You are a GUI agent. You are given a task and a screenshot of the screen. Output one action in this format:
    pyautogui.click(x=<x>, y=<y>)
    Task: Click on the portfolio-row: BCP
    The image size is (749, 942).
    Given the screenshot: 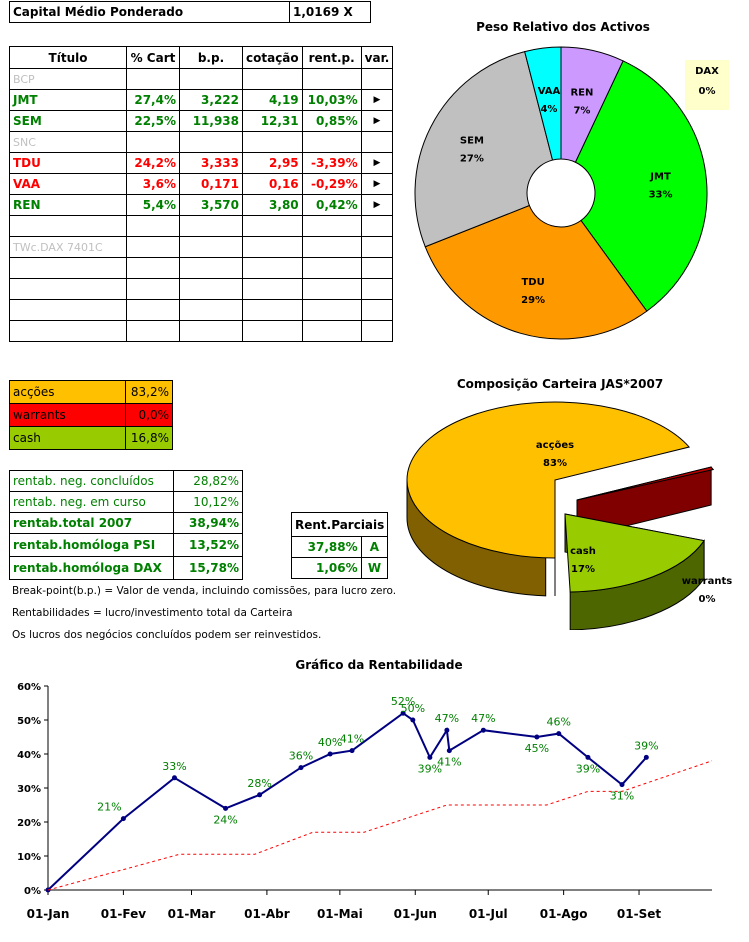 What is the action you would take?
    pyautogui.click(x=201, y=79)
    